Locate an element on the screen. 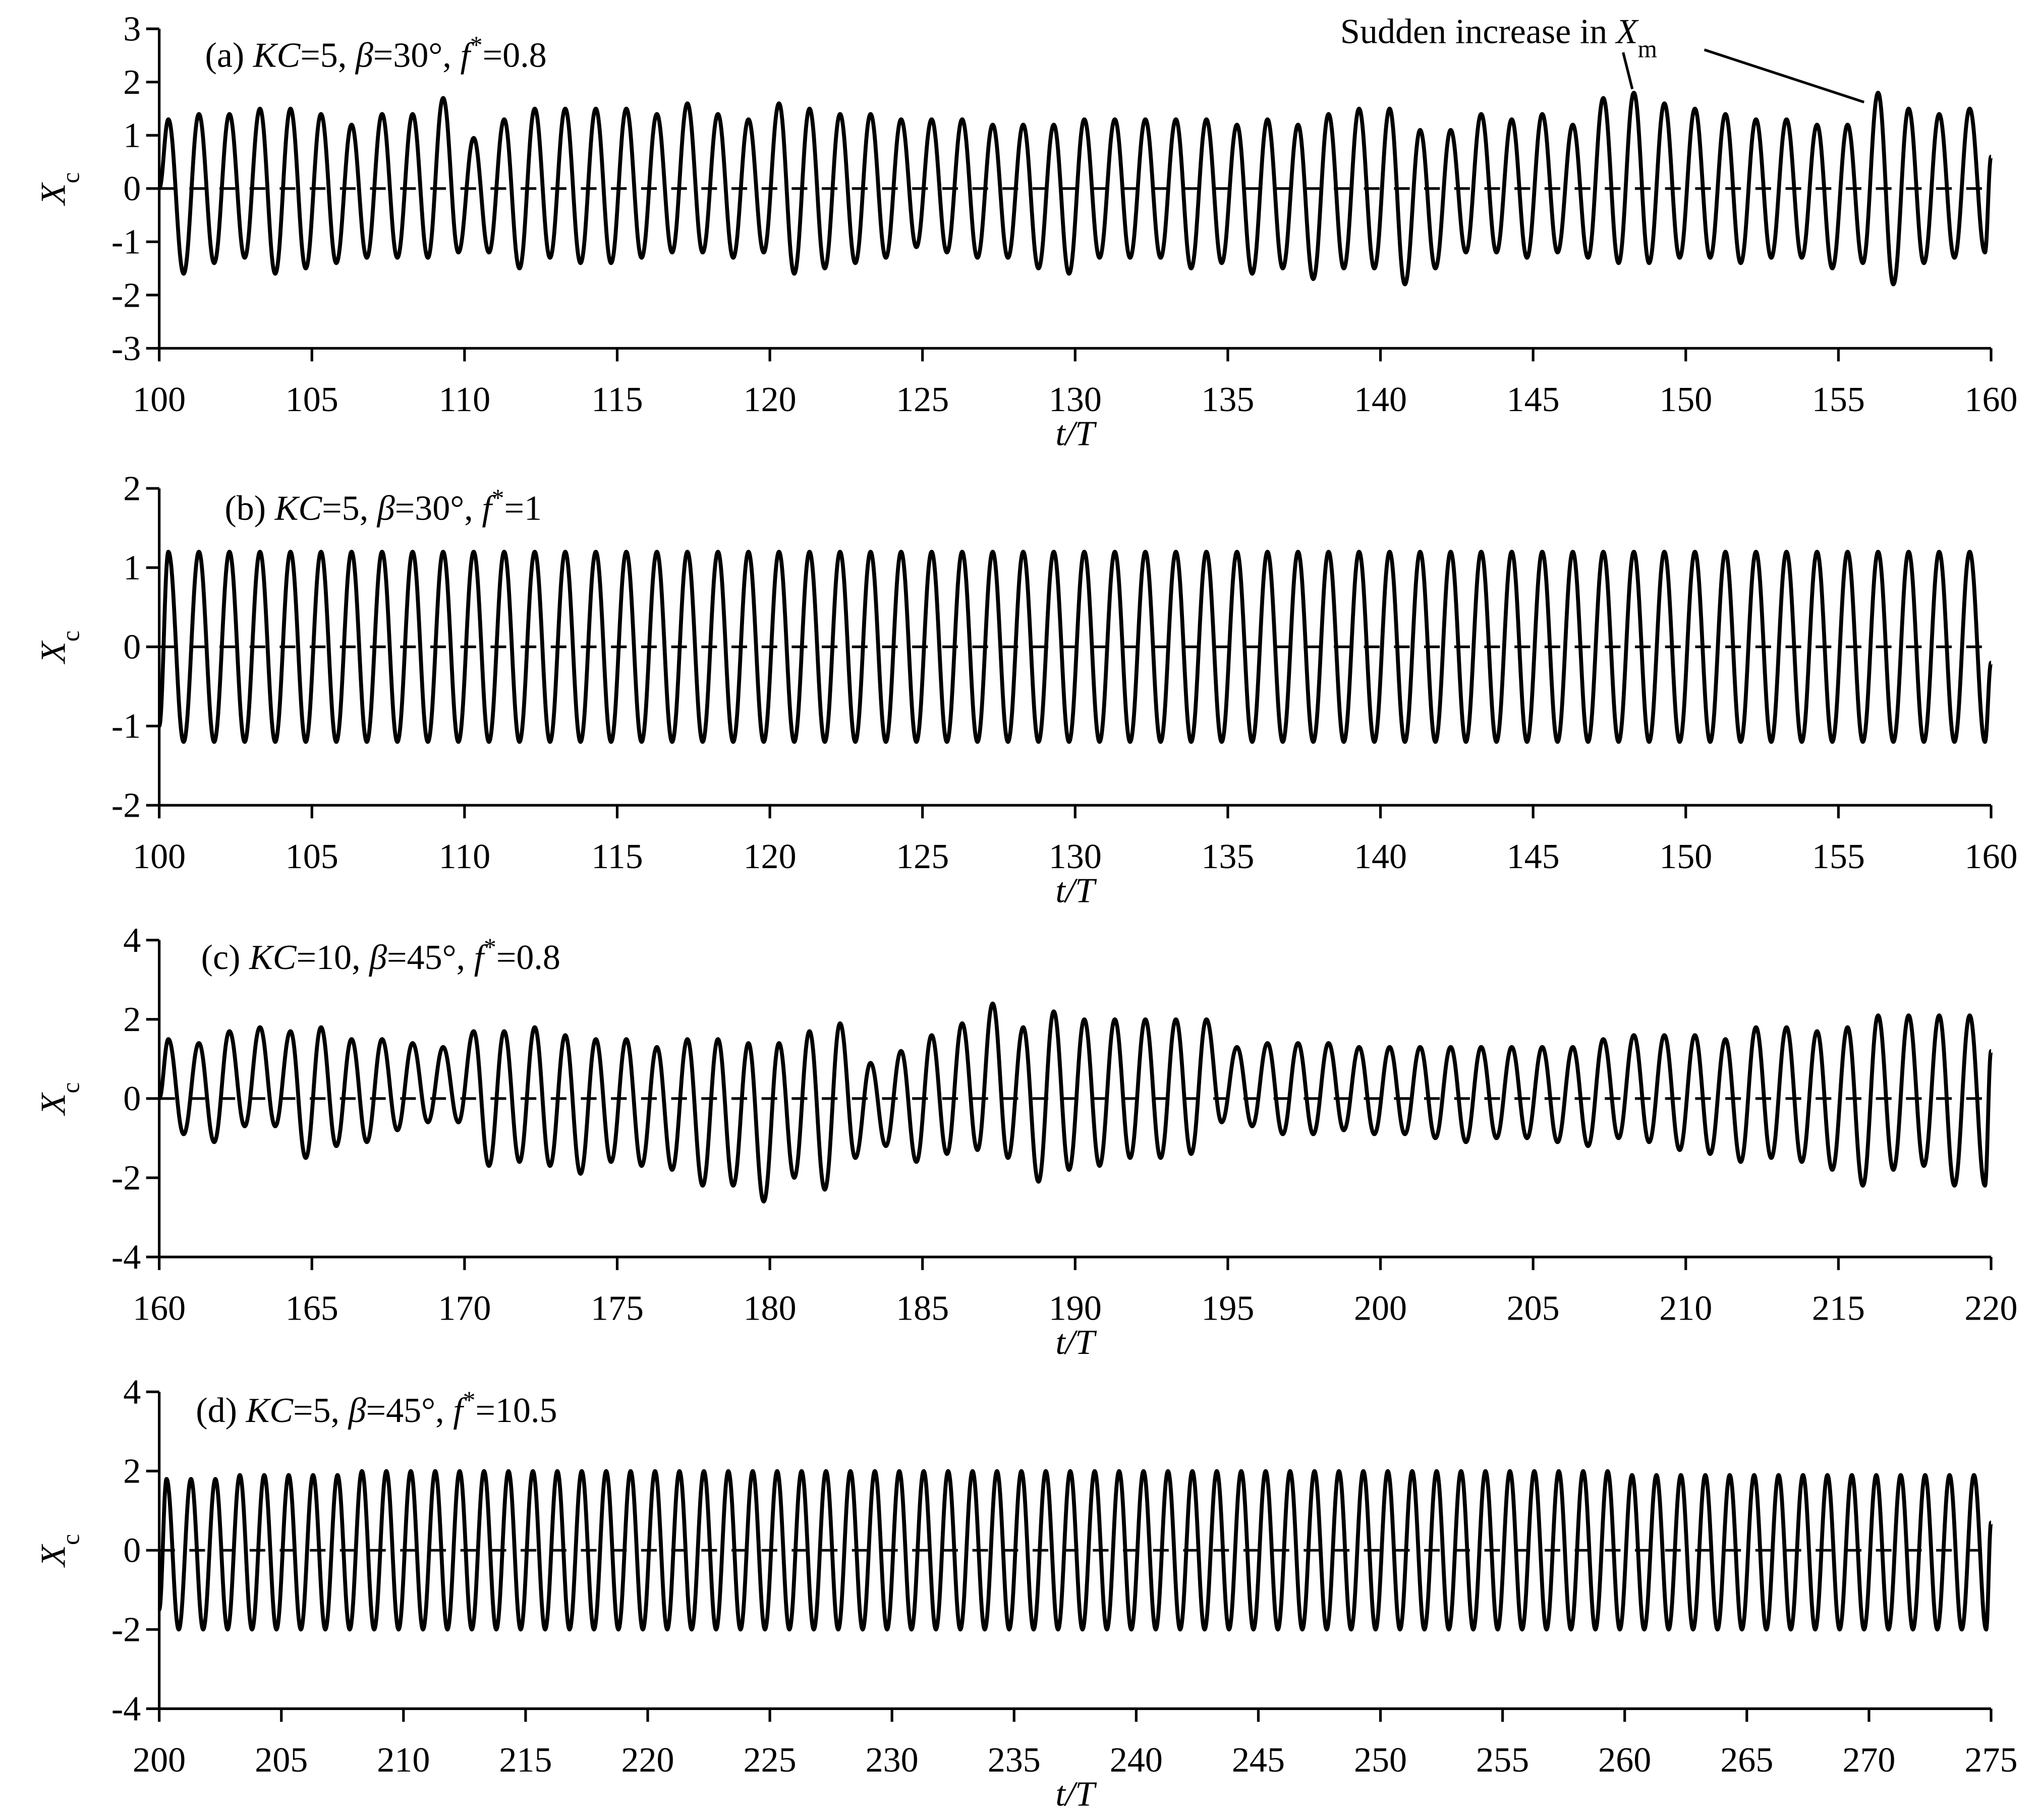 The height and width of the screenshot is (1820, 2039). x-tick-label: 165 is located at coordinates (312, 1308).